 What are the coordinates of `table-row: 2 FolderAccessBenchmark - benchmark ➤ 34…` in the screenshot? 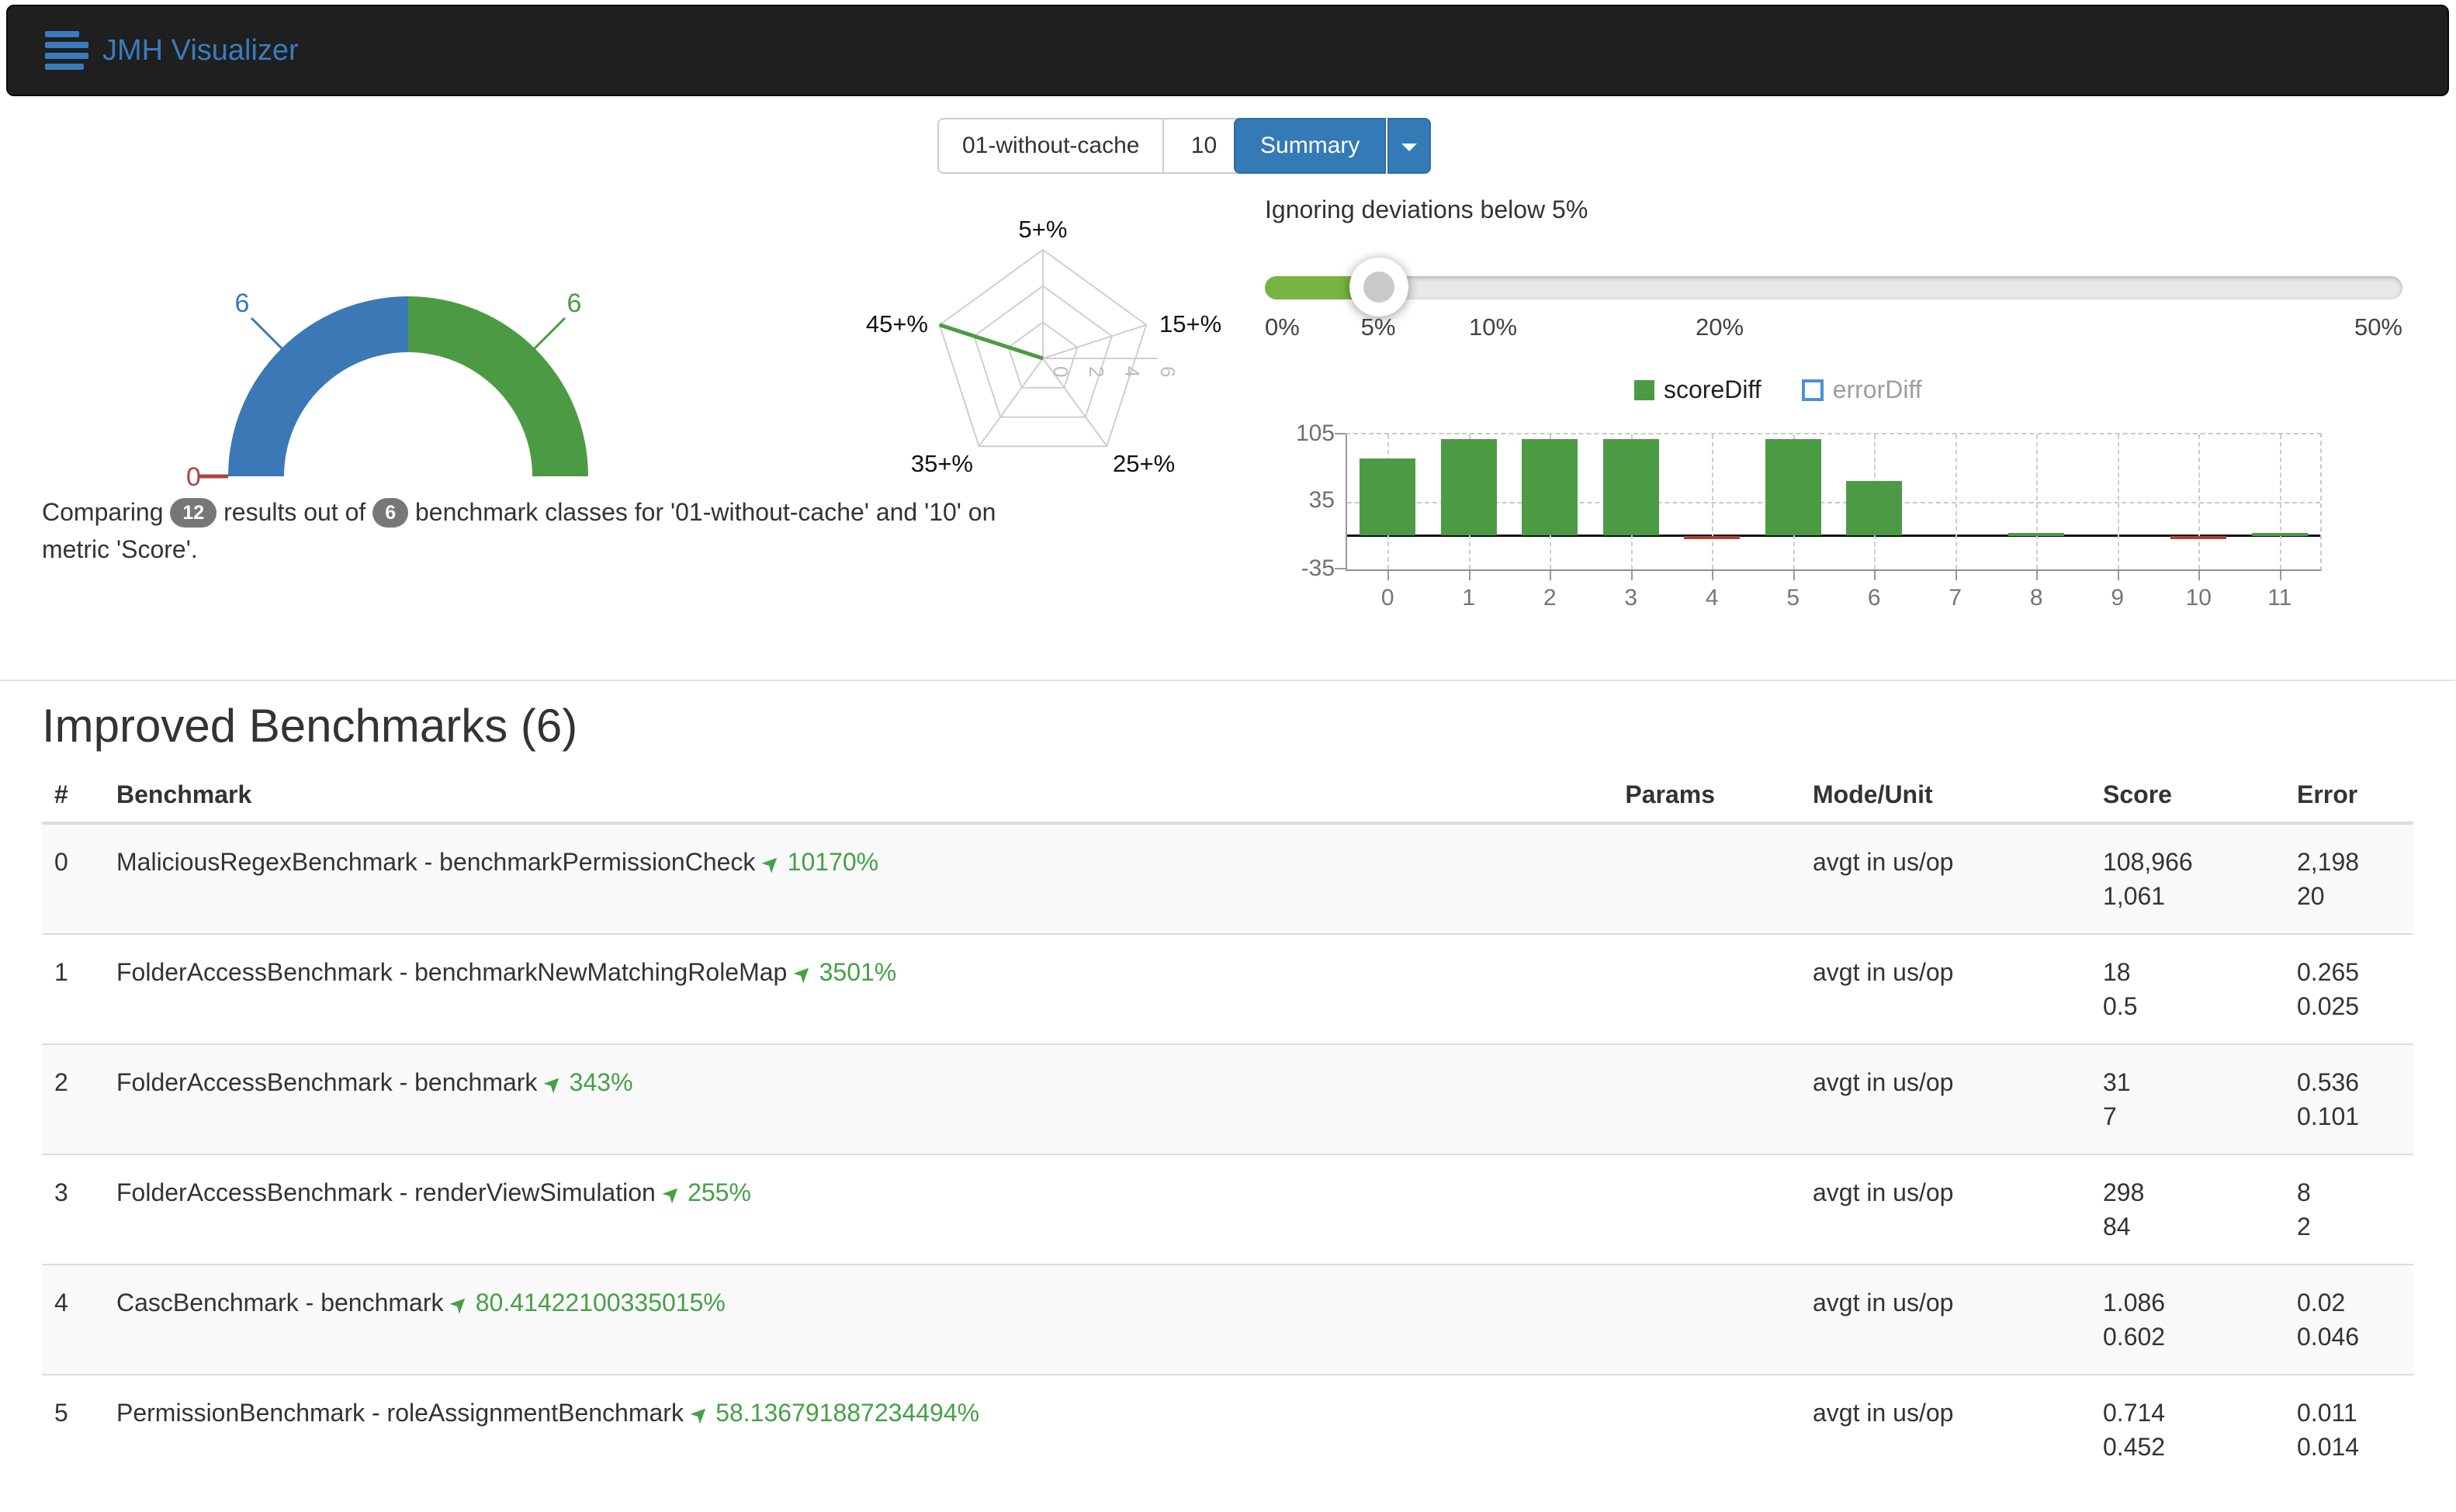 It's located at (1227, 1098).